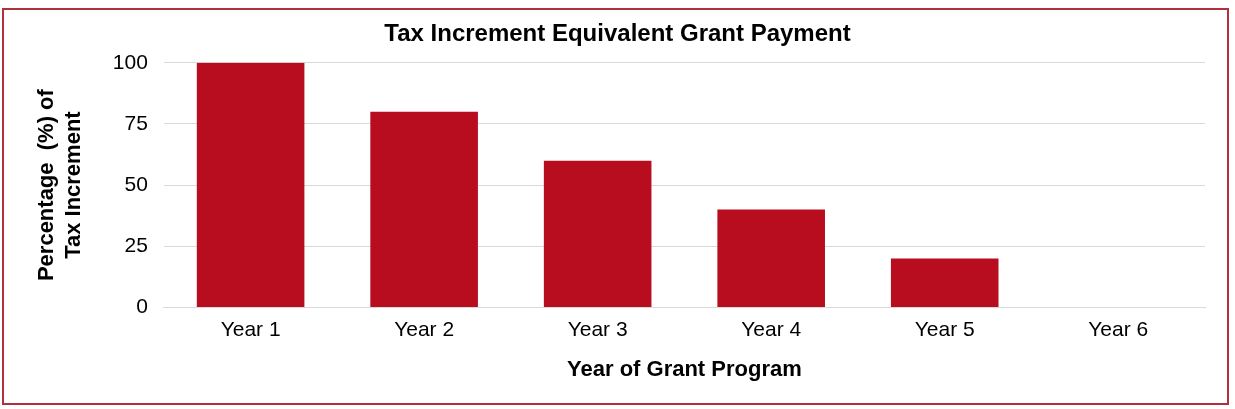  Describe the element at coordinates (617, 33) in the screenshot. I see `chart-title: Tax Increment Equivalent Grant Payment` at that location.